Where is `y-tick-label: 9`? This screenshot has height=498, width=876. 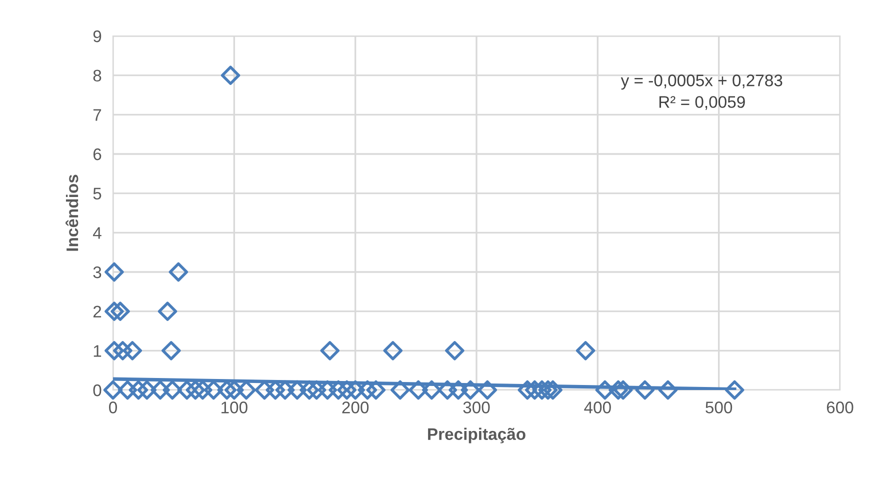 y-tick-label: 9 is located at coordinates (97, 36).